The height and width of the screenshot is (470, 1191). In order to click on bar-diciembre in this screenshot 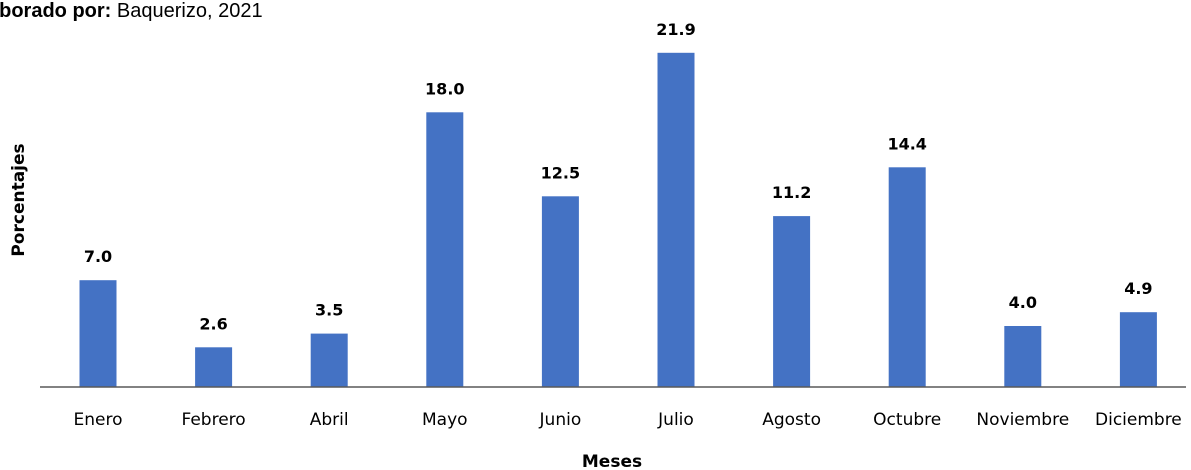, I will do `click(1138, 349)`.